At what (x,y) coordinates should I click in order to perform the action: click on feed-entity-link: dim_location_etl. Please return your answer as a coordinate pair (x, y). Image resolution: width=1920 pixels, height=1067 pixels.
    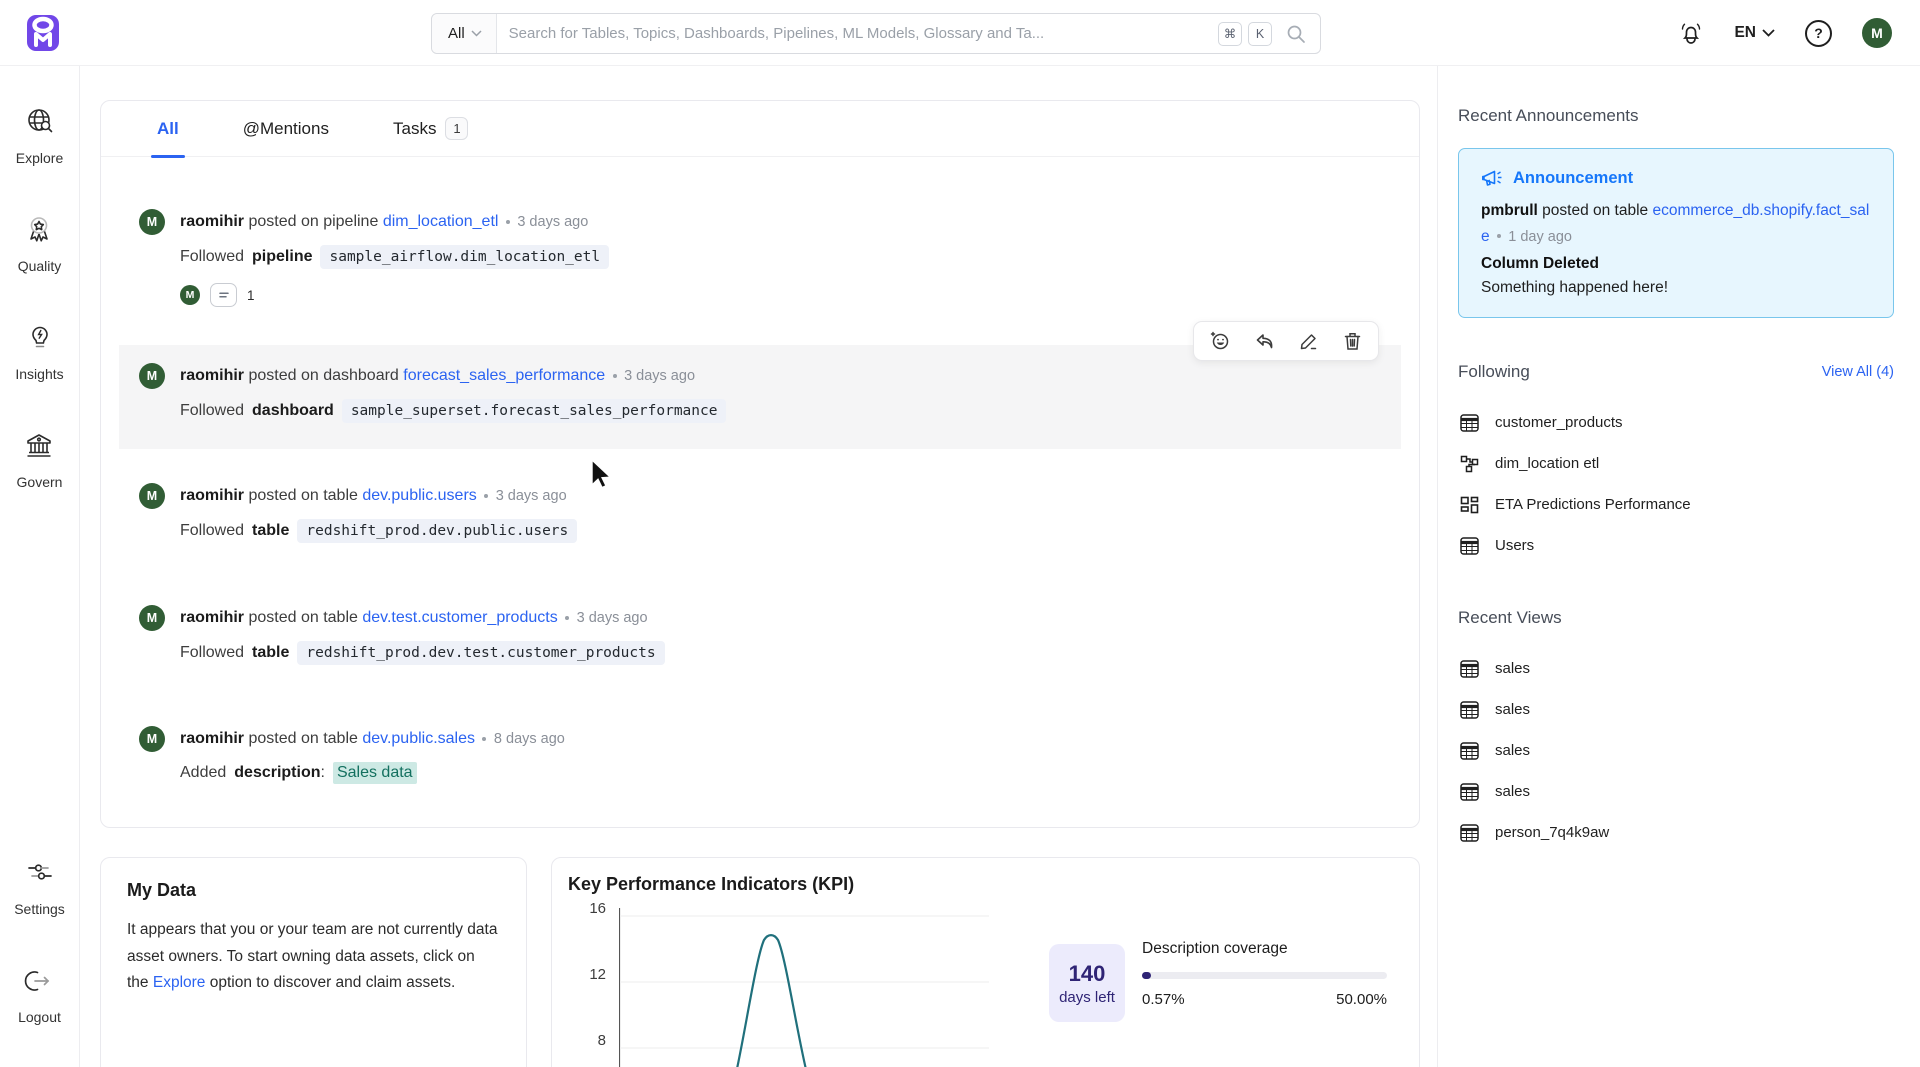
    Looking at the image, I should click on (440, 221).